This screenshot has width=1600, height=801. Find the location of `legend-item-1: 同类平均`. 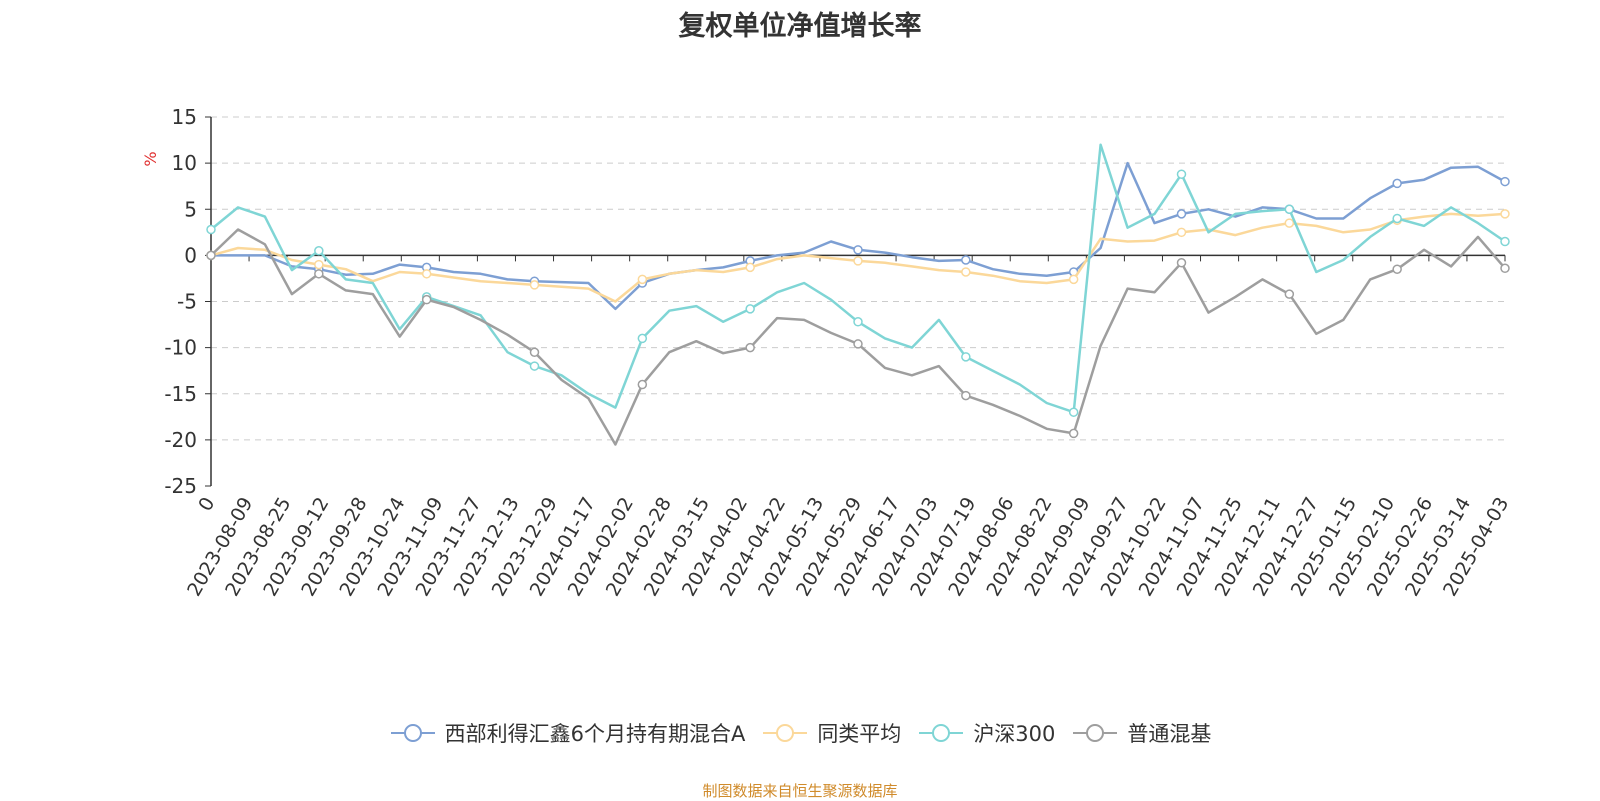

legend-item-1: 同类平均 is located at coordinates (831, 733).